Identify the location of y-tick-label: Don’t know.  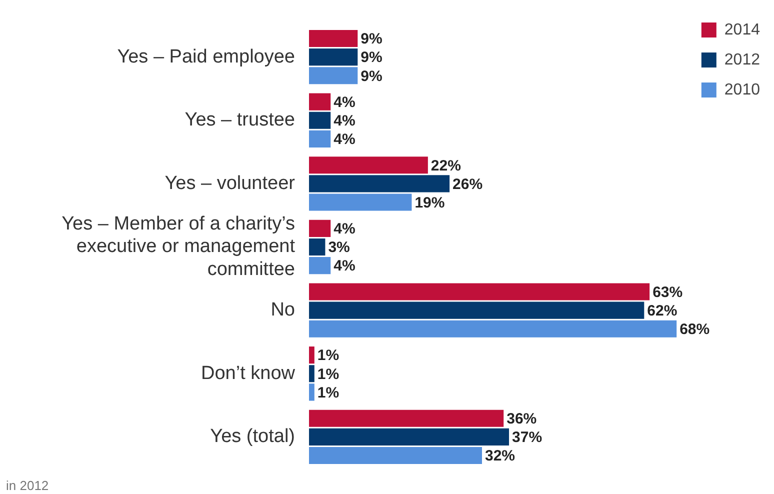
(248, 373).